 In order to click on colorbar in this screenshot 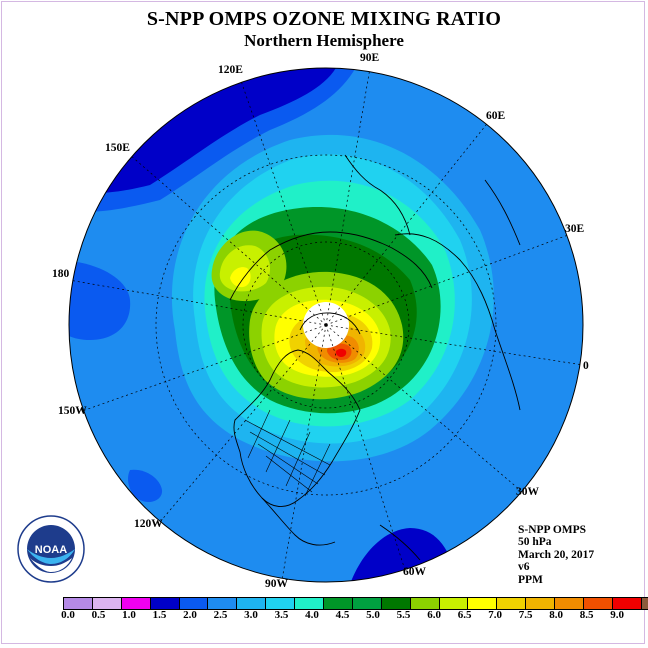, I will do `click(355, 603)`.